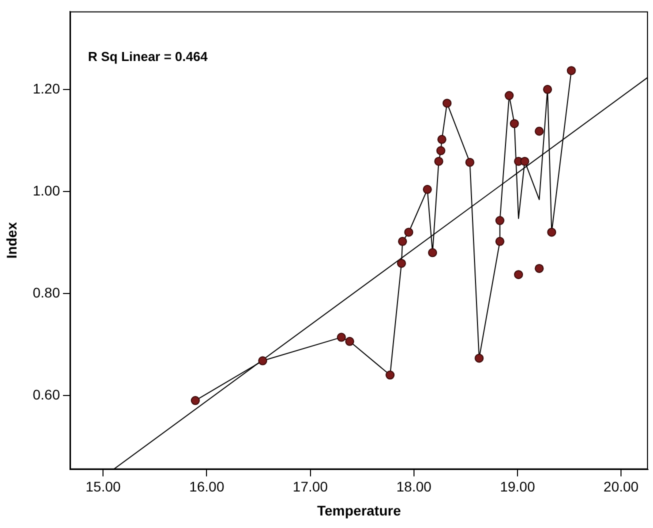  Describe the element at coordinates (103, 486) in the screenshot. I see `x-tick-label: 15.00` at that location.